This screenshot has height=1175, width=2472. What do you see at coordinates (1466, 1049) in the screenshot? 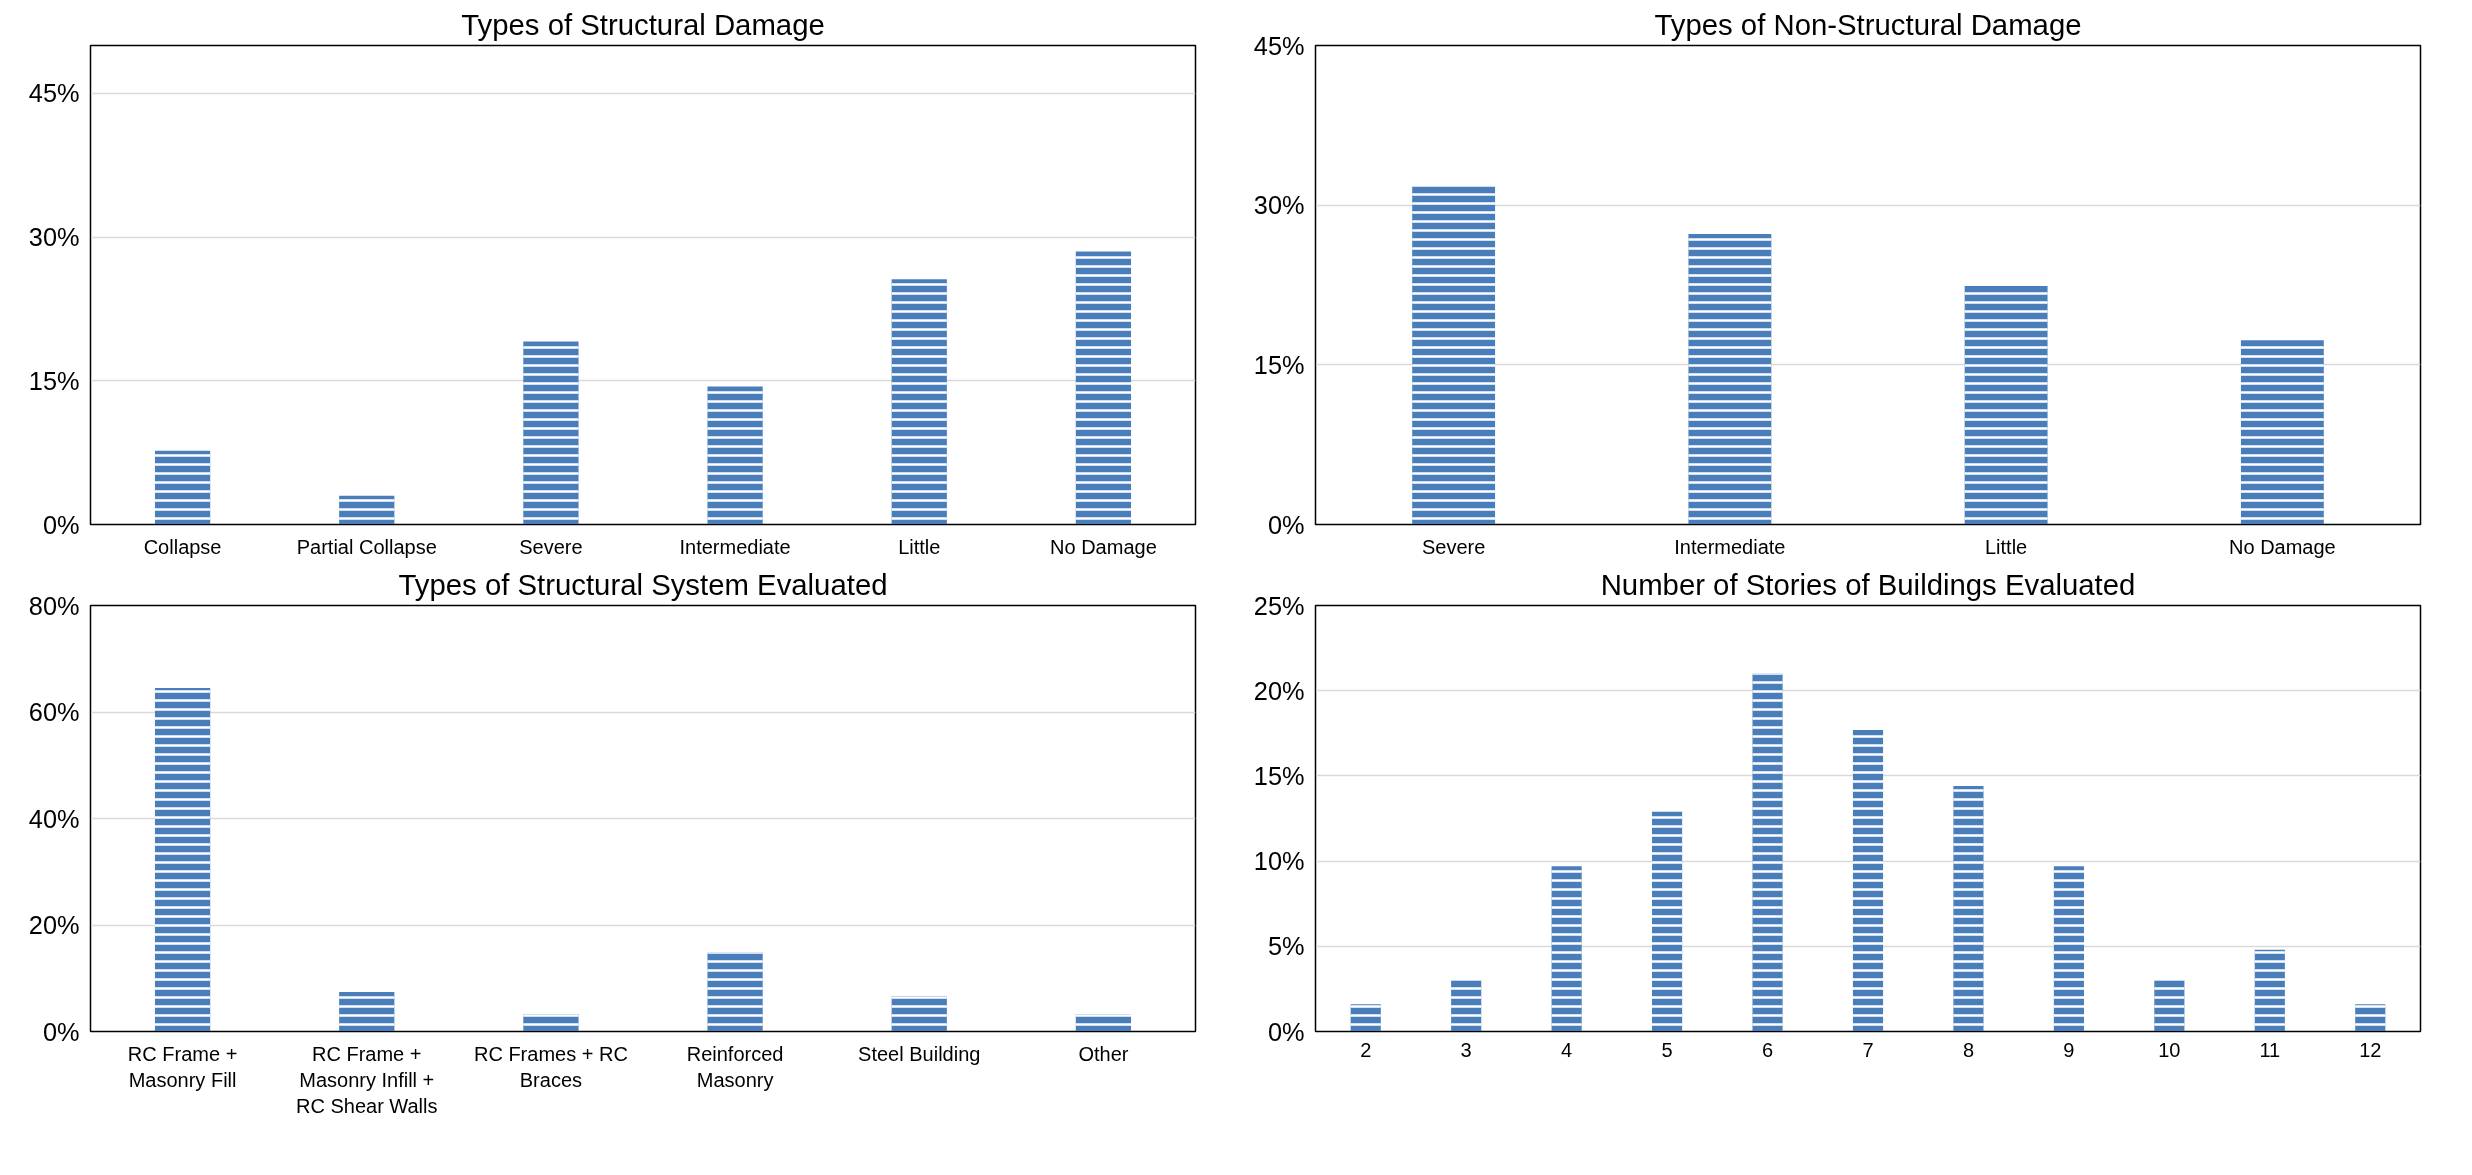
I see `x-tick-label: 3` at bounding box center [1466, 1049].